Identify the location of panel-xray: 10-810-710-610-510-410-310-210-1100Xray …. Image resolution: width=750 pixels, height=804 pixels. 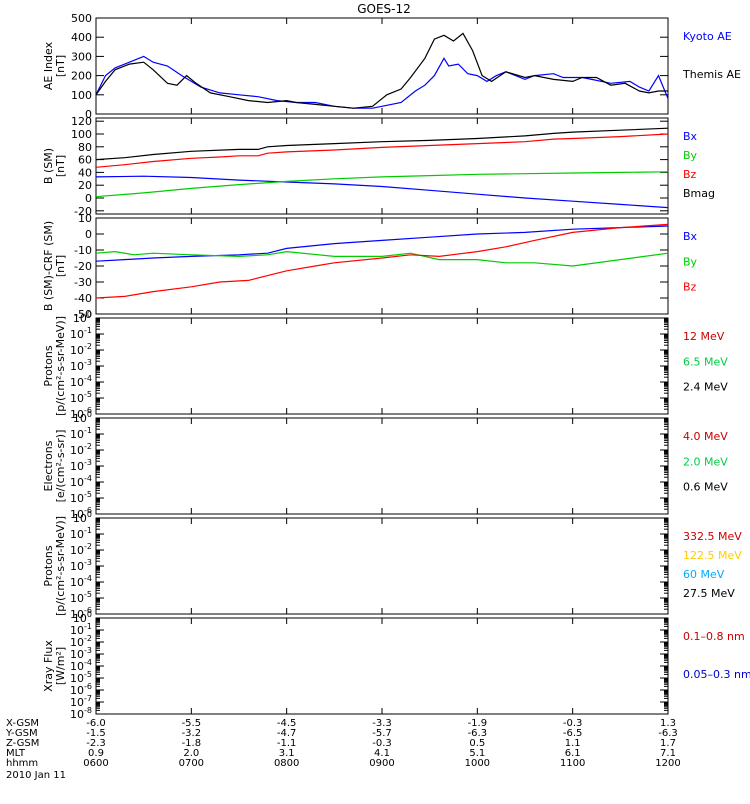
(396, 665).